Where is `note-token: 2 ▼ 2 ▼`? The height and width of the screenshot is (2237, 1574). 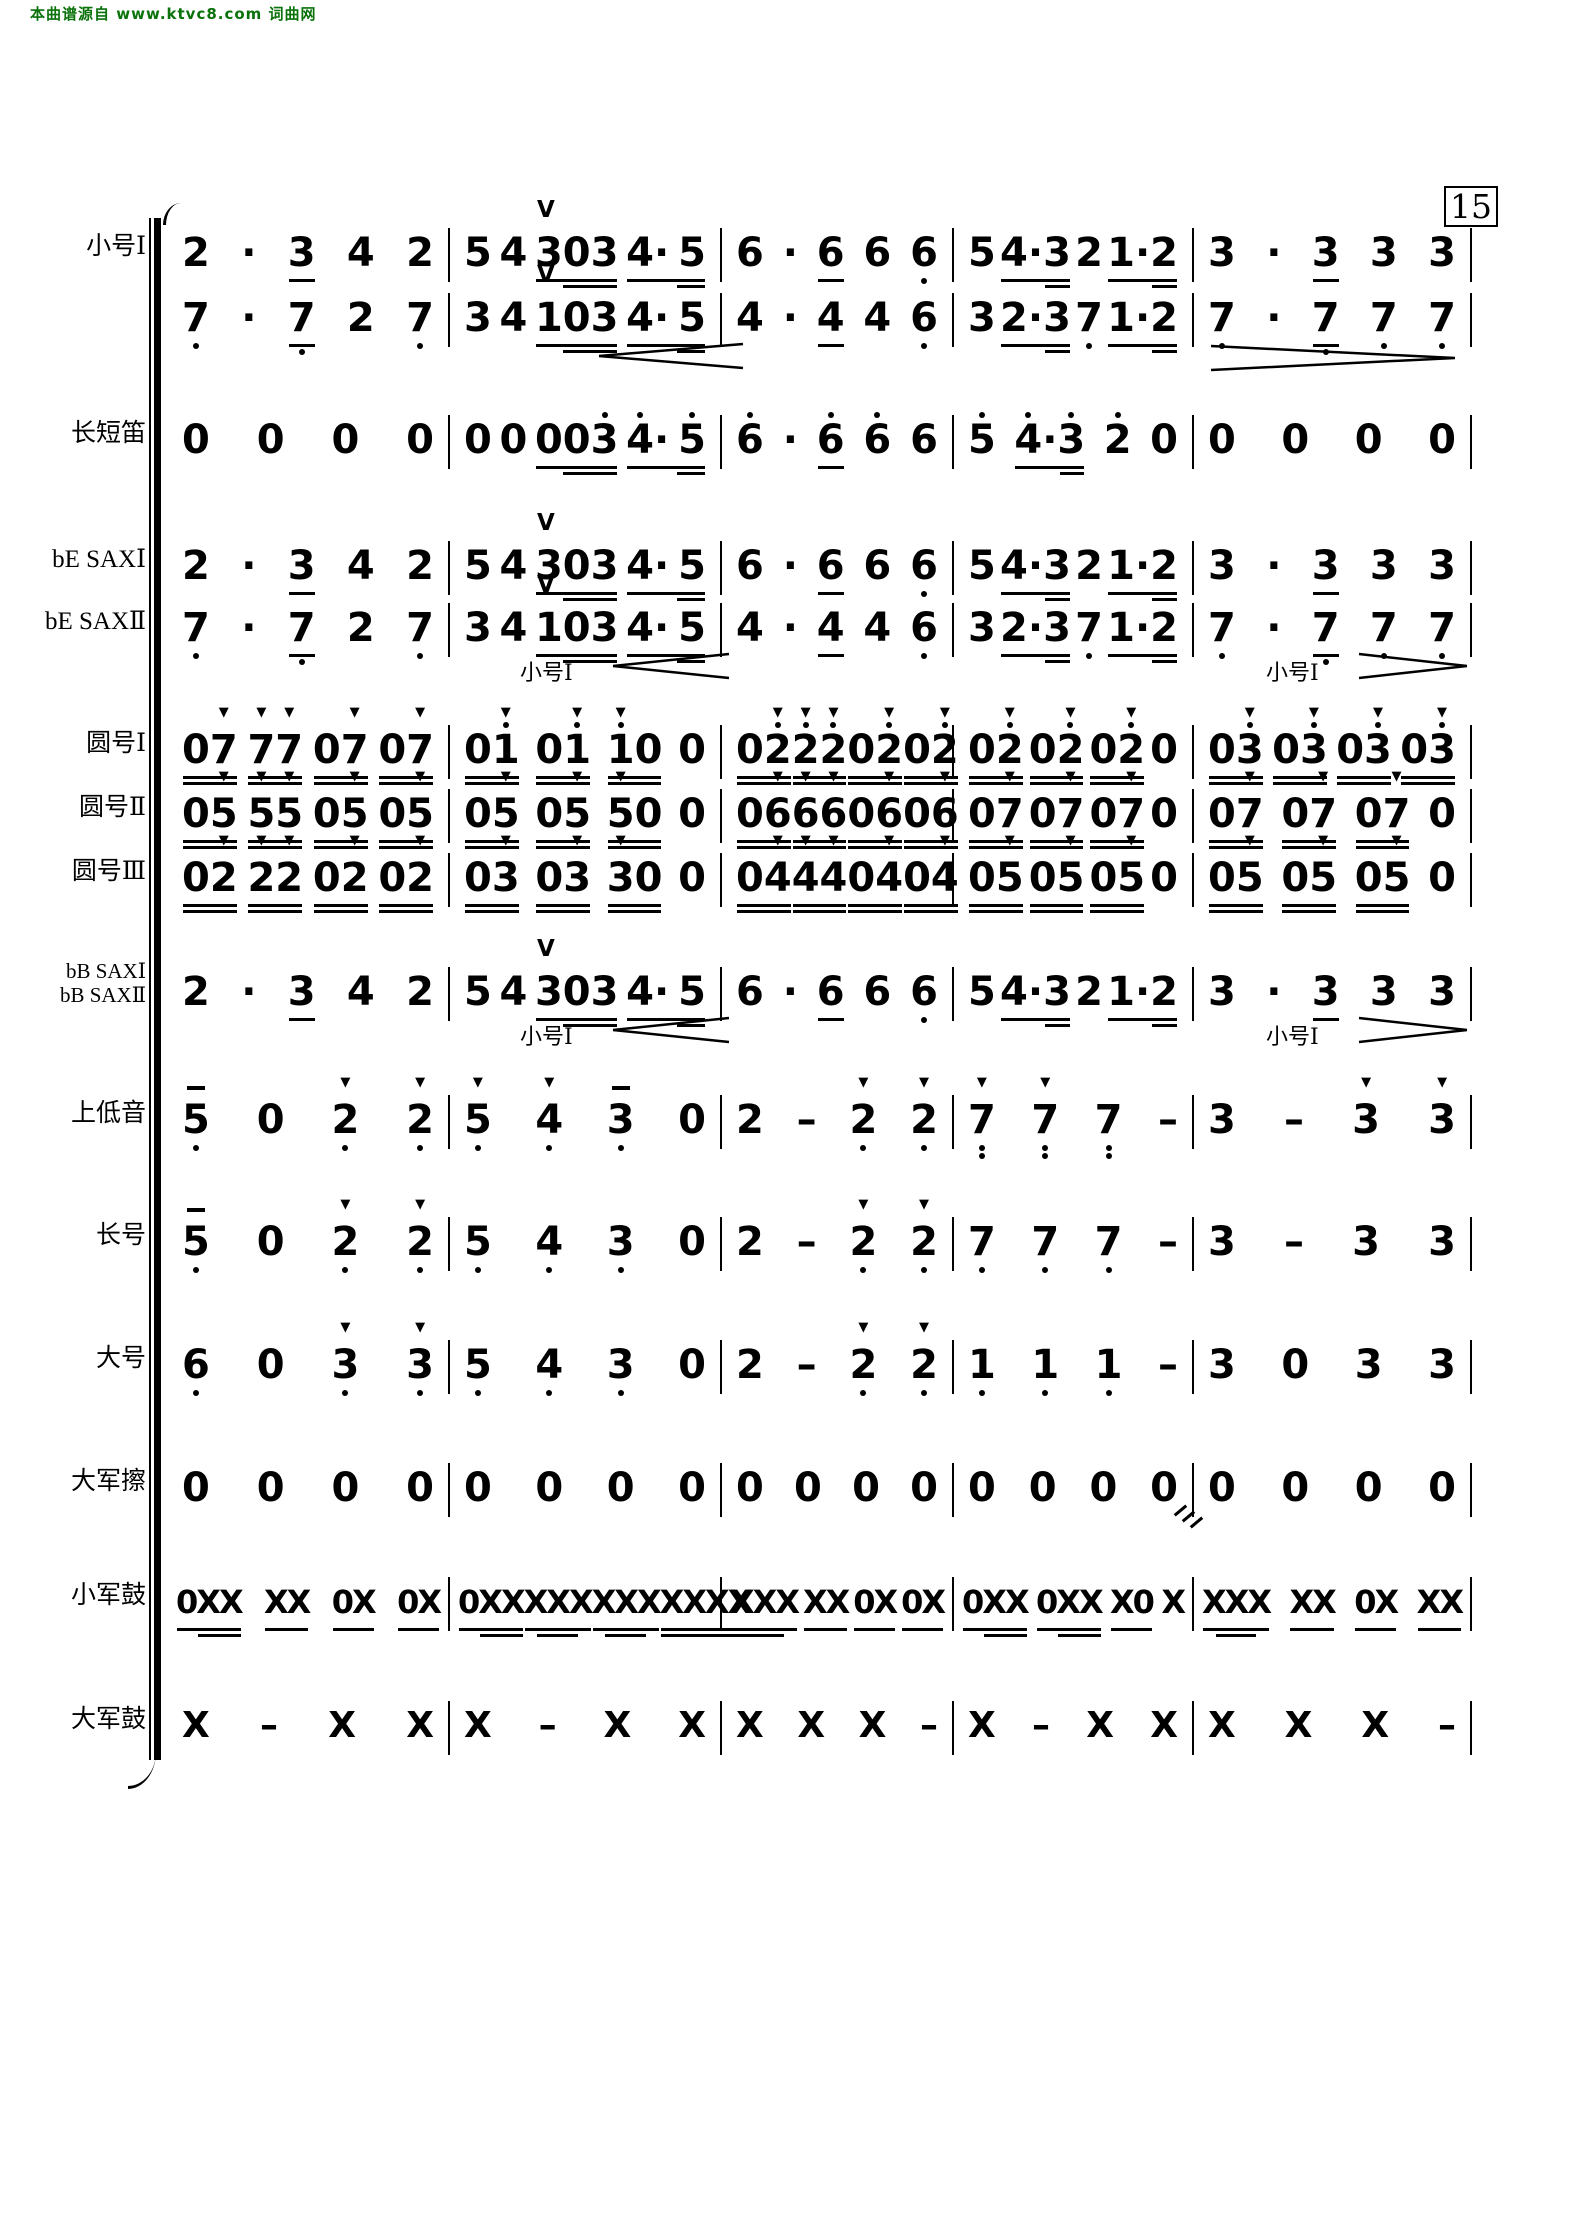 note-token: 2 ▼ 2 ▼ is located at coordinates (819, 745).